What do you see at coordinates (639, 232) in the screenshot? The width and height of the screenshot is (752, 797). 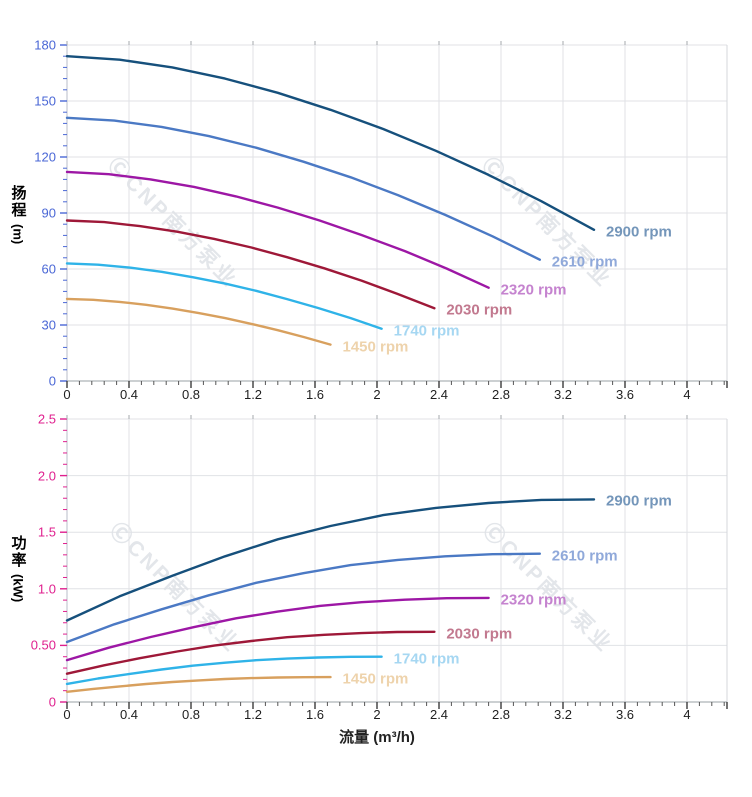 I see `head-curve-label-2900-rpm: 2900 rpm` at bounding box center [639, 232].